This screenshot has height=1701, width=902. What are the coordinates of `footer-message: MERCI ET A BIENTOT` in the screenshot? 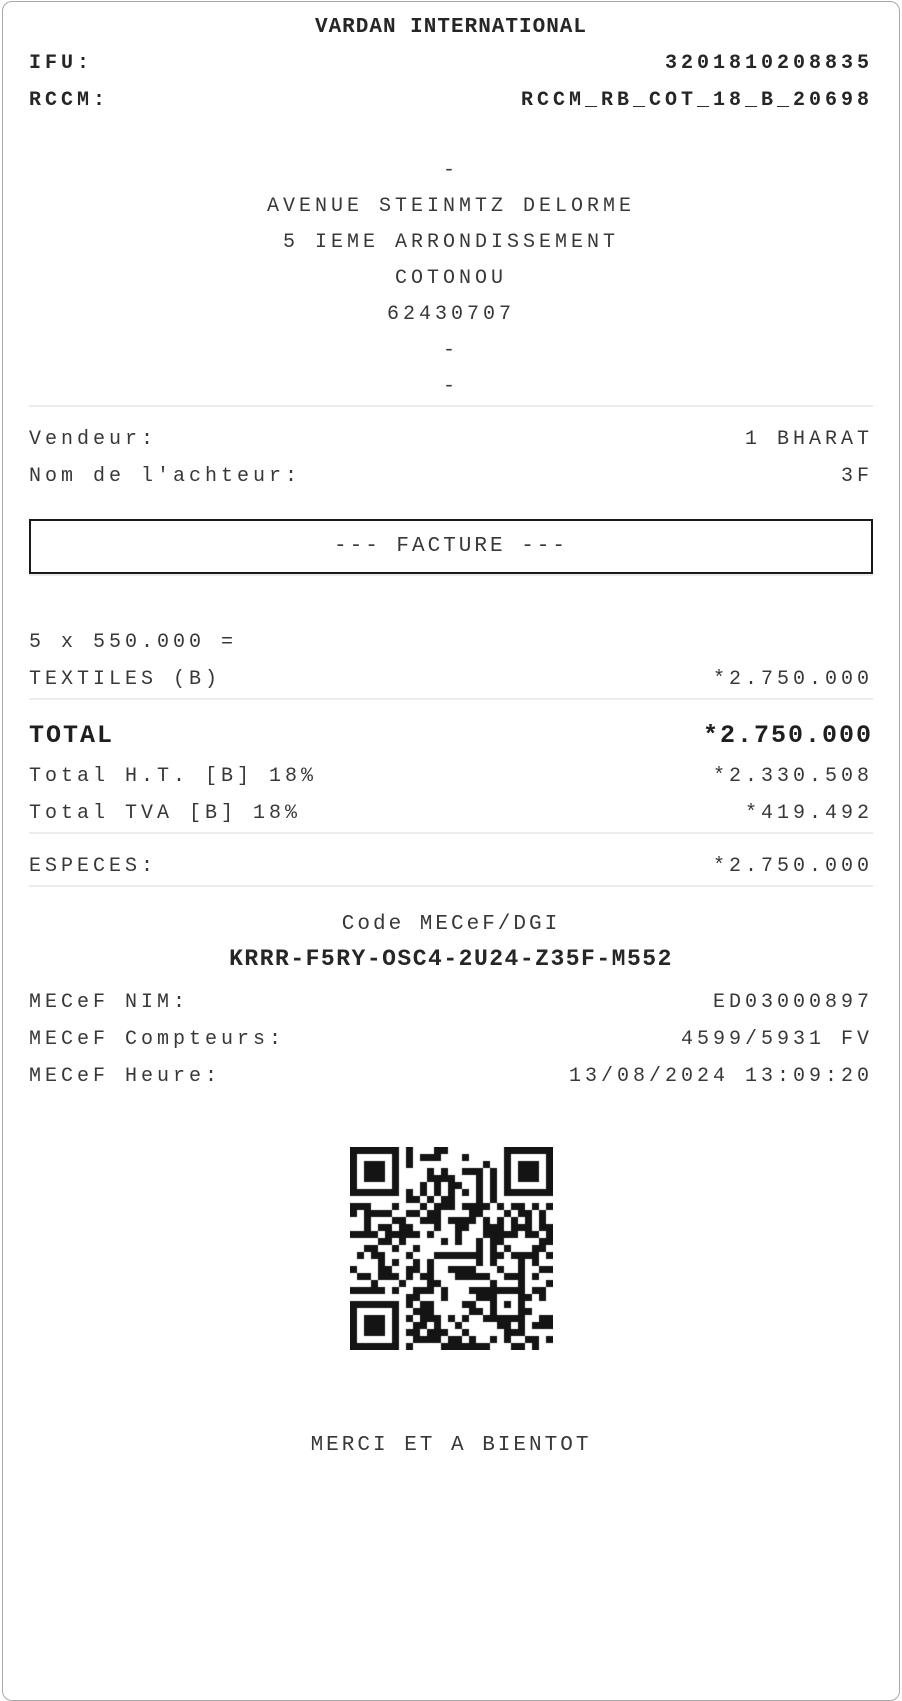 It's located at (451, 1445).